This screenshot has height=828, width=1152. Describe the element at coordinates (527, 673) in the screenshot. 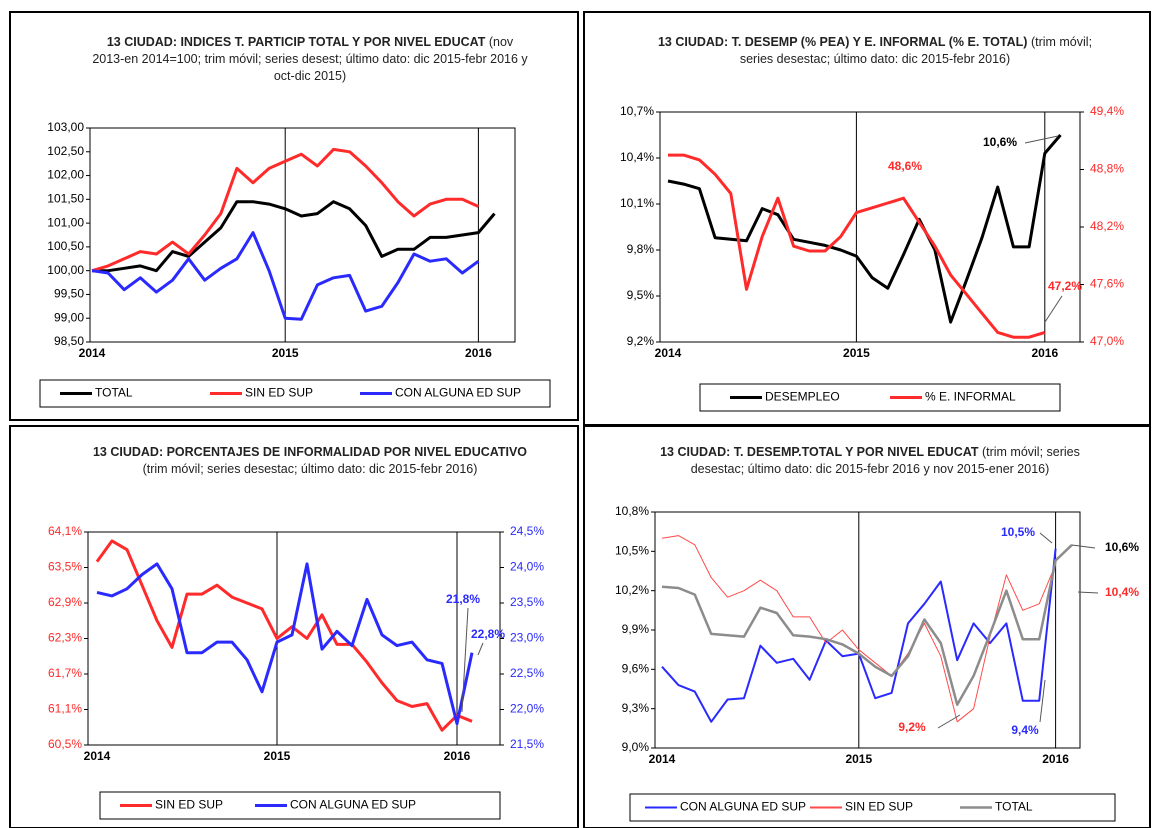

I see `y2-tick-label: 22,5%` at that location.